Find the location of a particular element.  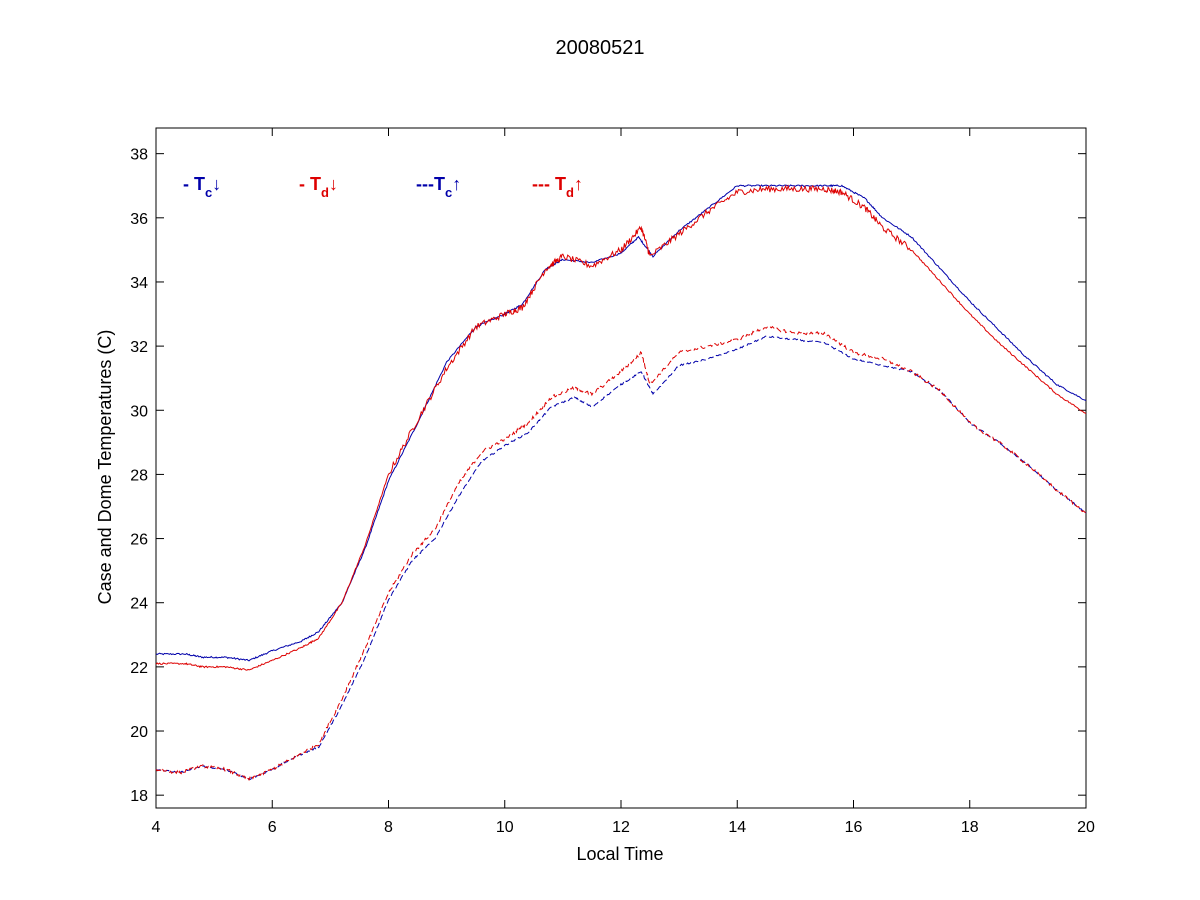

x-tick-label: 18 is located at coordinates (970, 827).